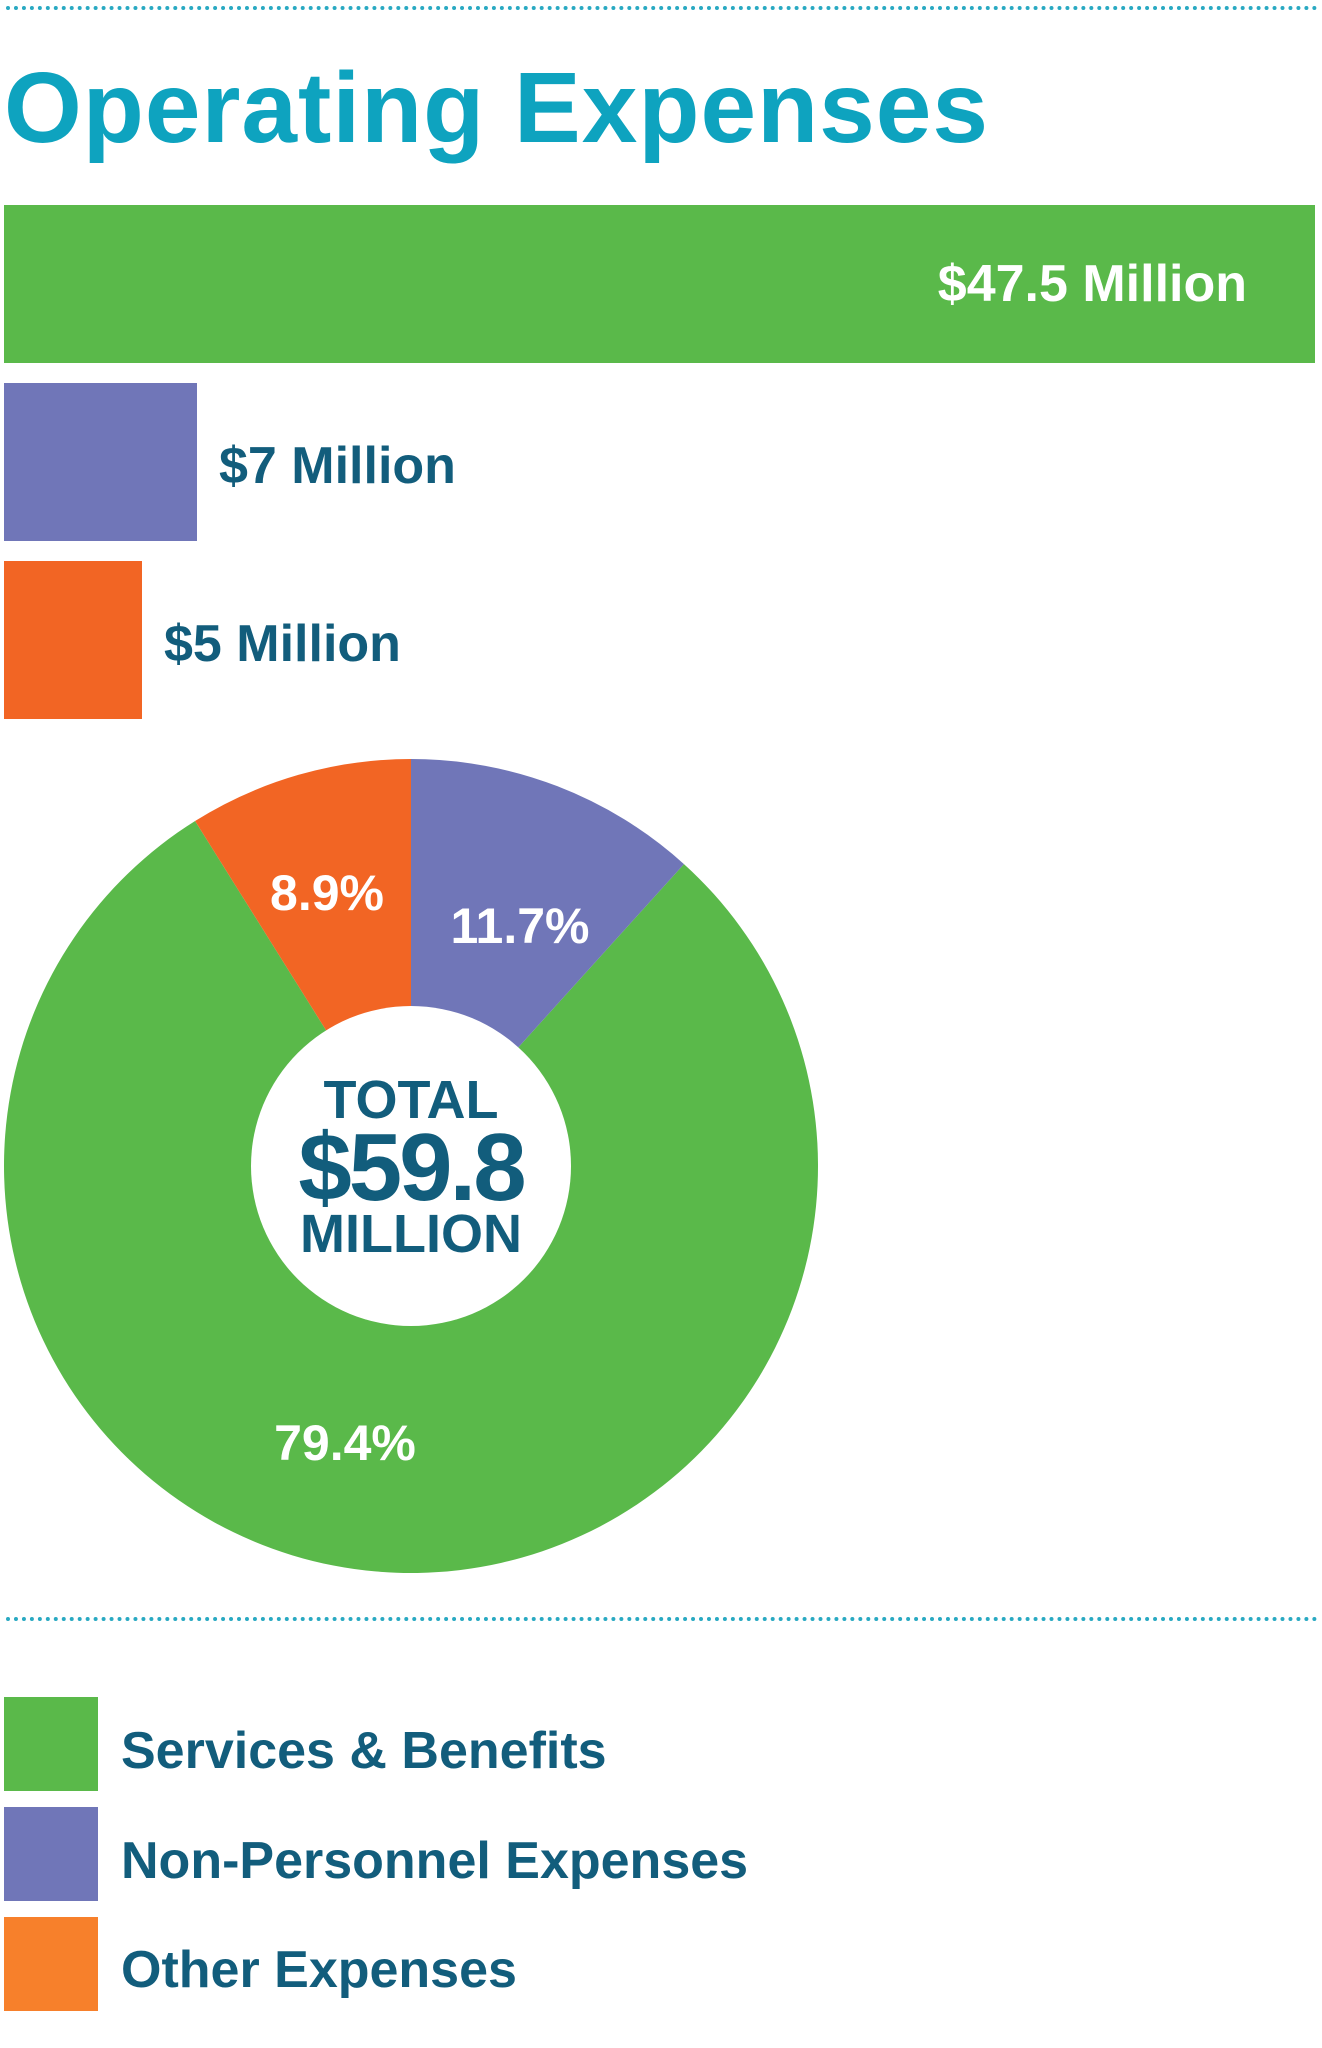  I want to click on center-total-label: TOTAL, so click(411, 1100).